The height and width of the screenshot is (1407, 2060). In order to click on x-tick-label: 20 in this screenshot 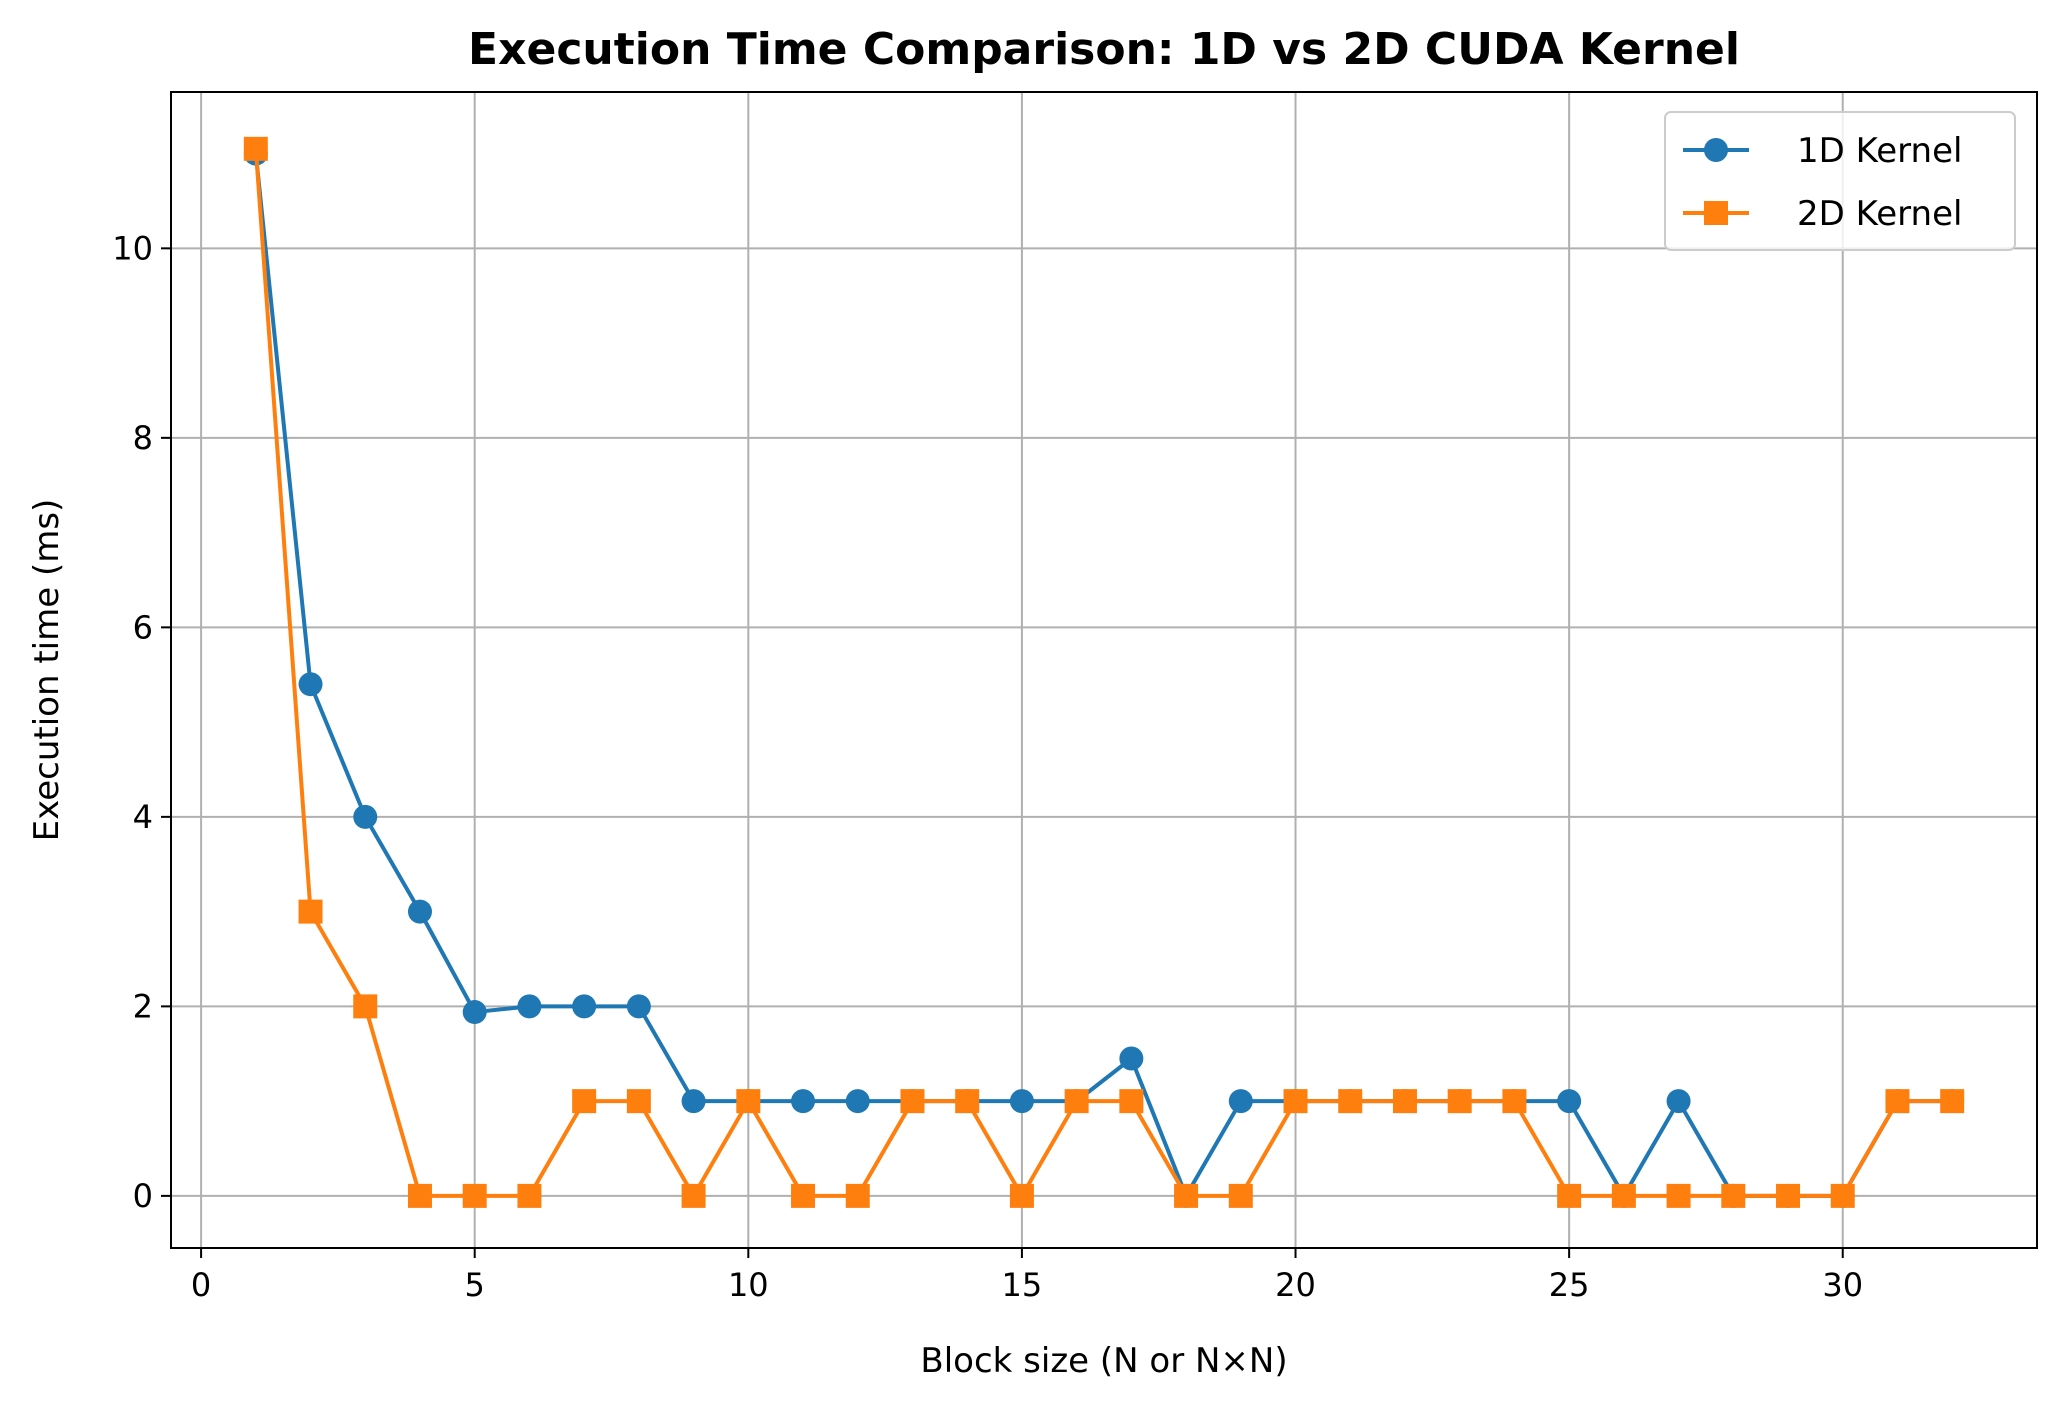, I will do `click(1295, 1285)`.